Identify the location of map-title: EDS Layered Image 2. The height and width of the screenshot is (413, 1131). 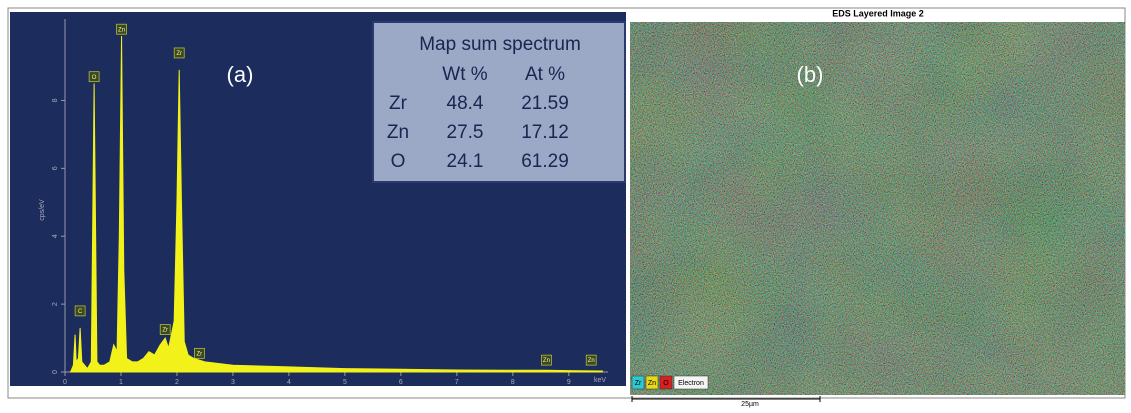
(878, 13).